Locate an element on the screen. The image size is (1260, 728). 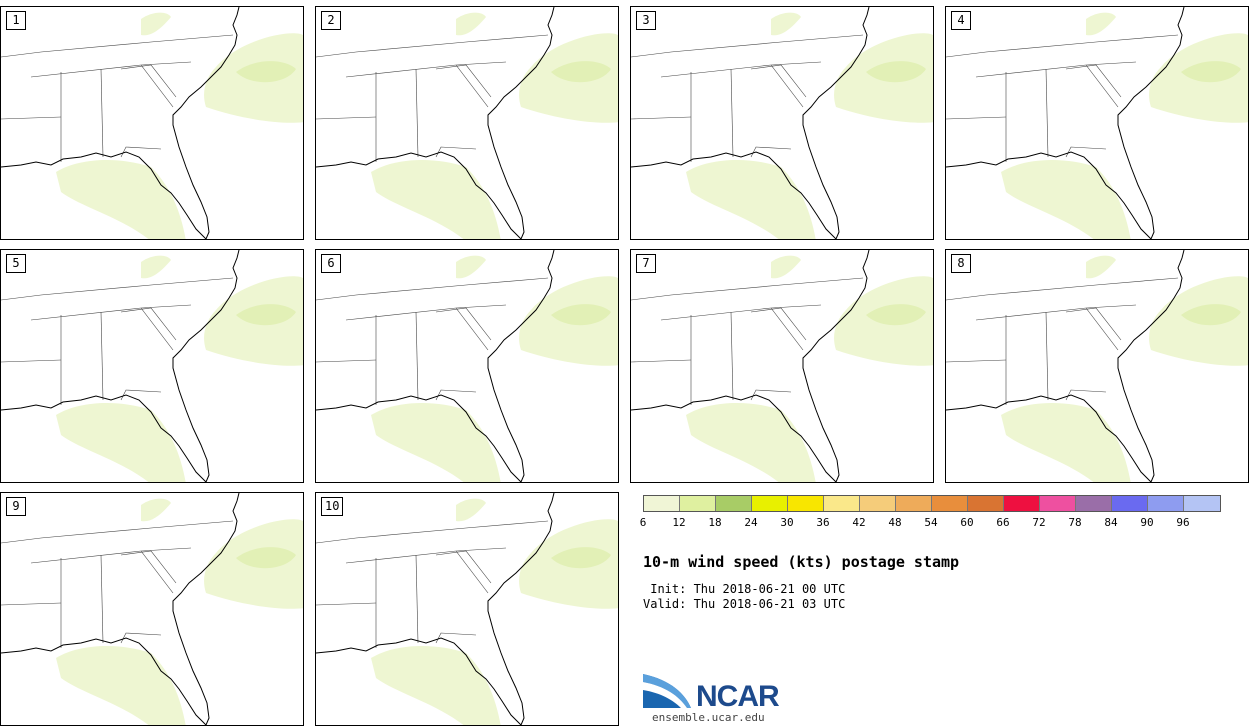
logo-url: ensemble.ucar.edu is located at coordinates (708, 717).